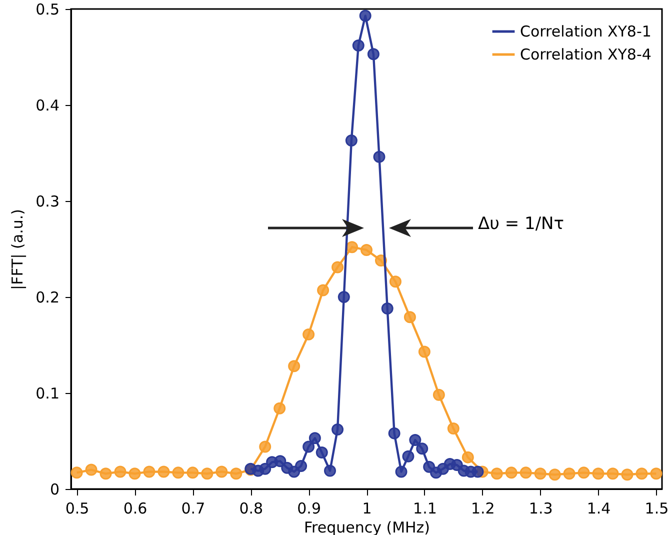  I want to click on x-tick-label: 0.6, so click(135, 509).